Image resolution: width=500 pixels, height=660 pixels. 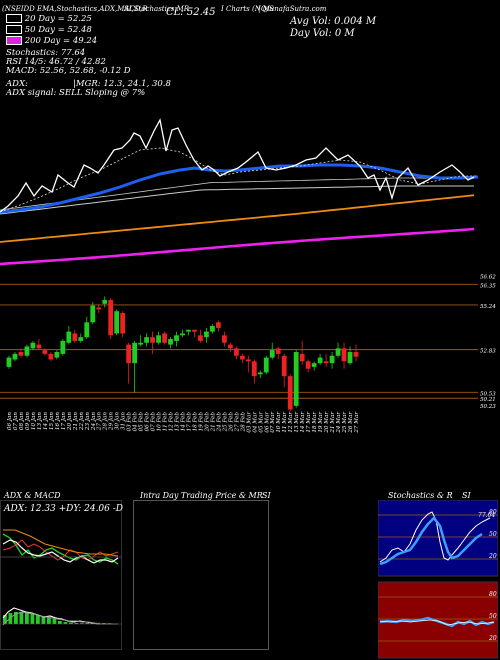 I want to click on date-label: 31 Jan, so click(x=124, y=421).